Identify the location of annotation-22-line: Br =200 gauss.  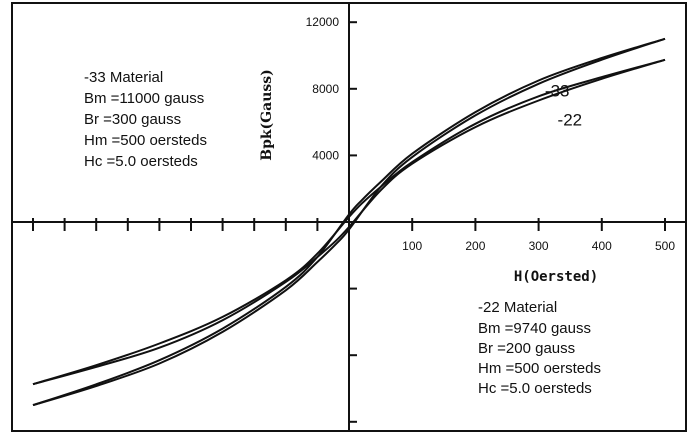
(526, 348).